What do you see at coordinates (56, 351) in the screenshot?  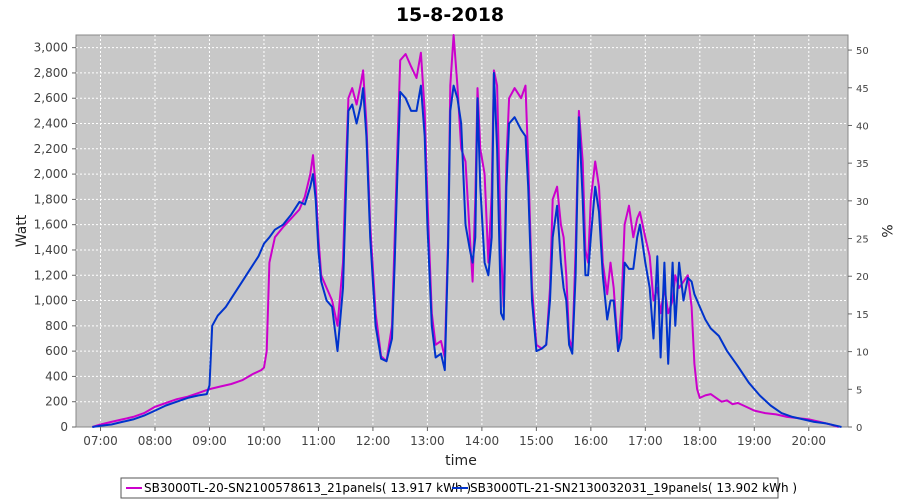 I see `y-tick-label: 600` at bounding box center [56, 351].